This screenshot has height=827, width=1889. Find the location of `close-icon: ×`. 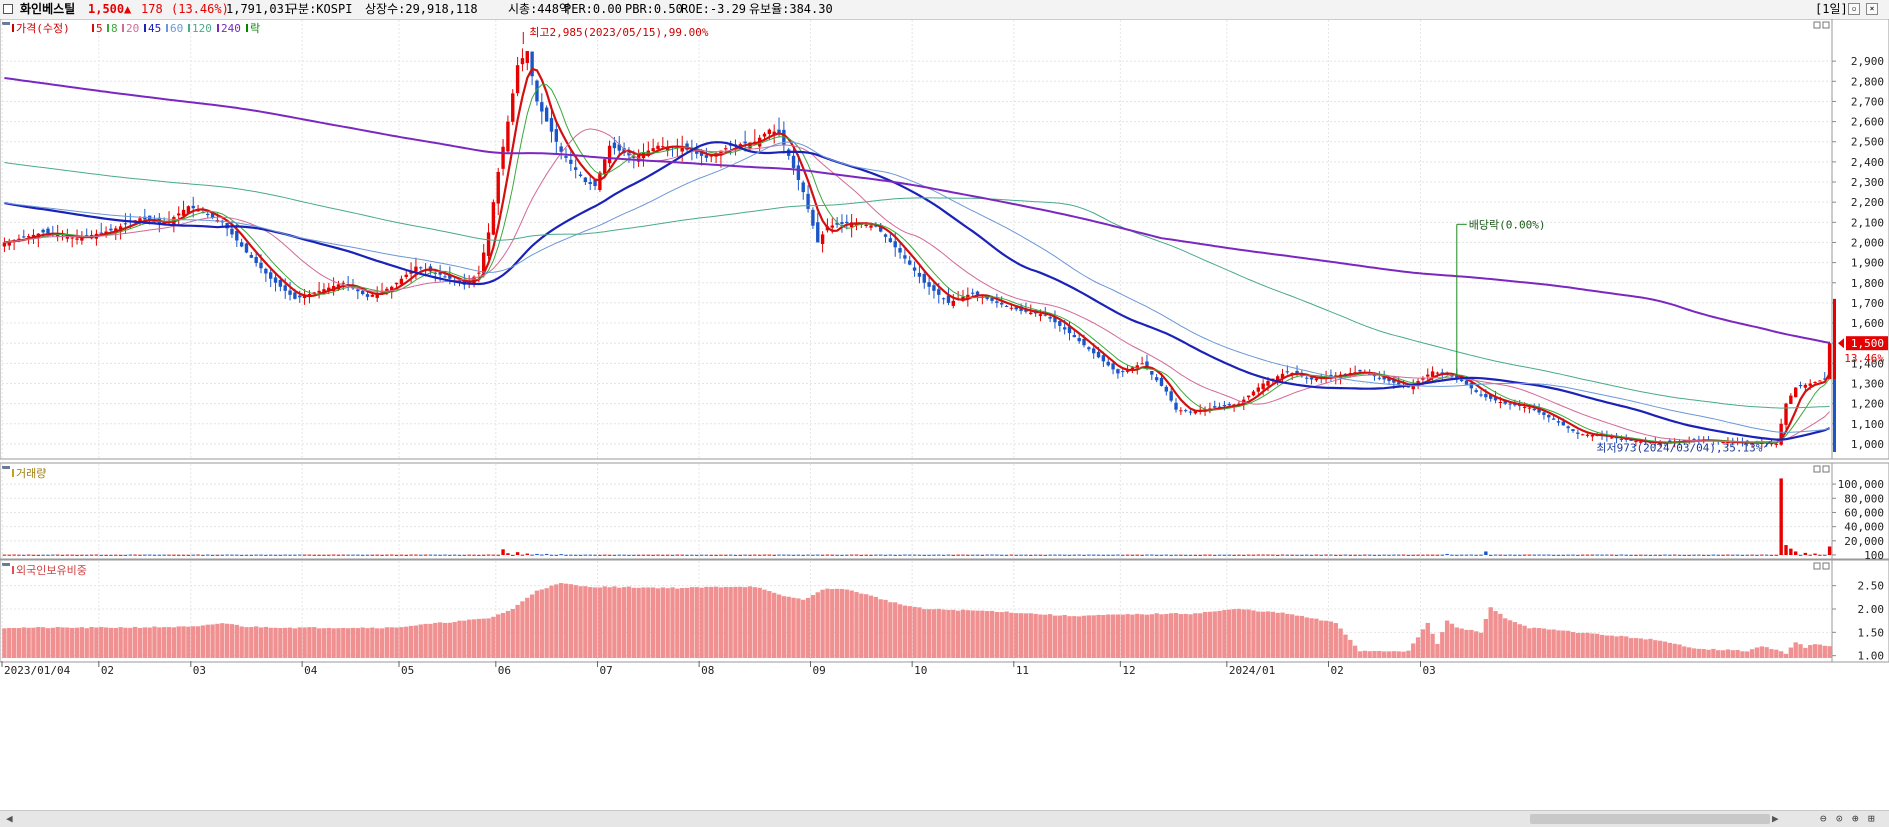

close-icon: × is located at coordinates (1872, 9).